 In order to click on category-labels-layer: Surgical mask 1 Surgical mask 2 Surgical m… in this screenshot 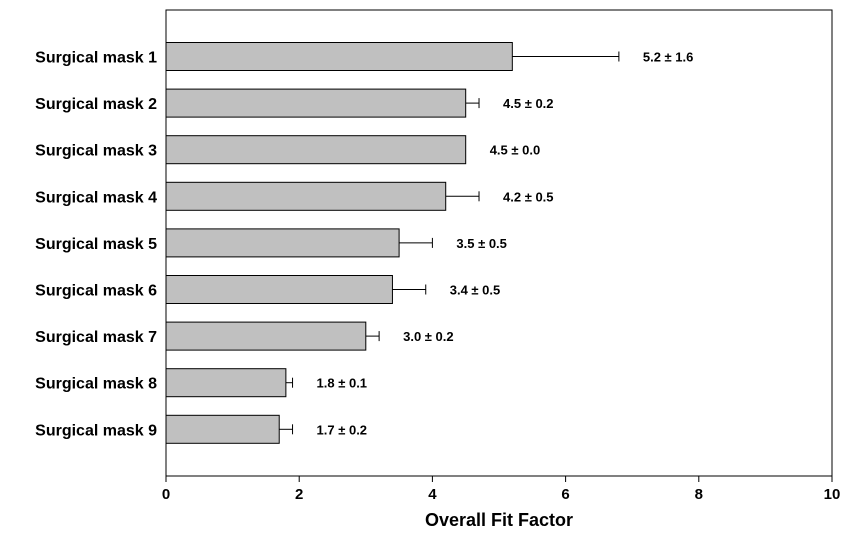, I will do `click(96, 245)`.